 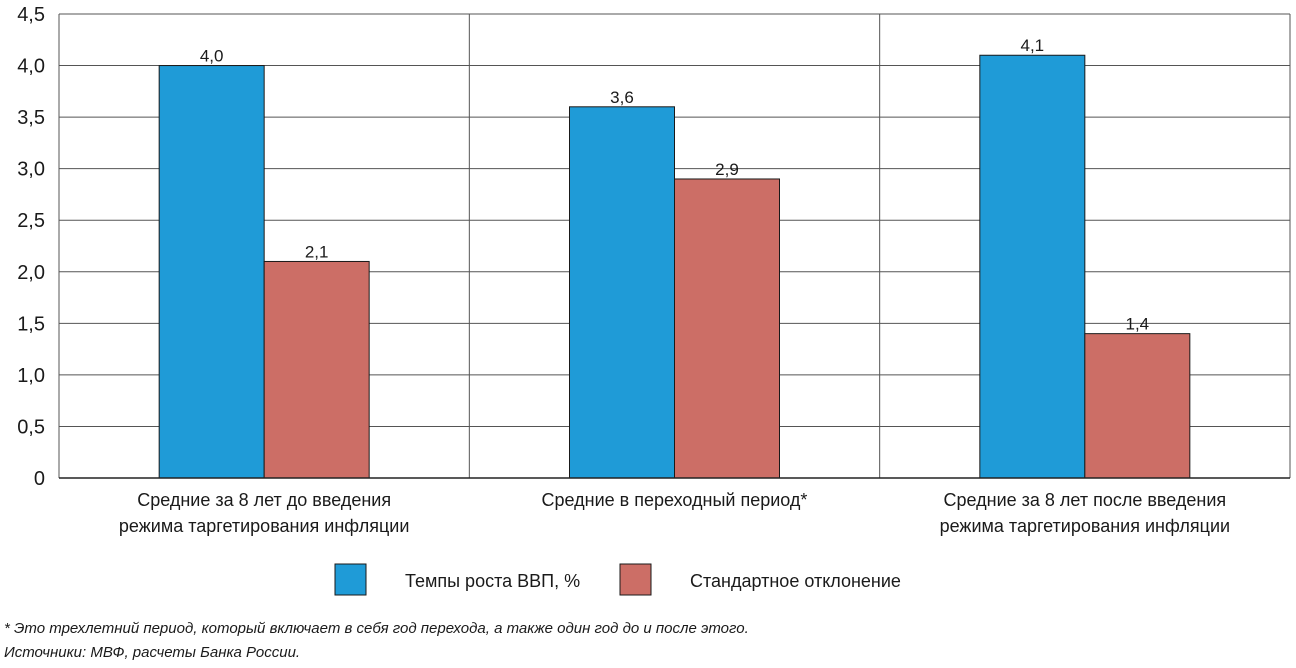 I want to click on y-tick-label: 1,5, so click(x=31, y=324).